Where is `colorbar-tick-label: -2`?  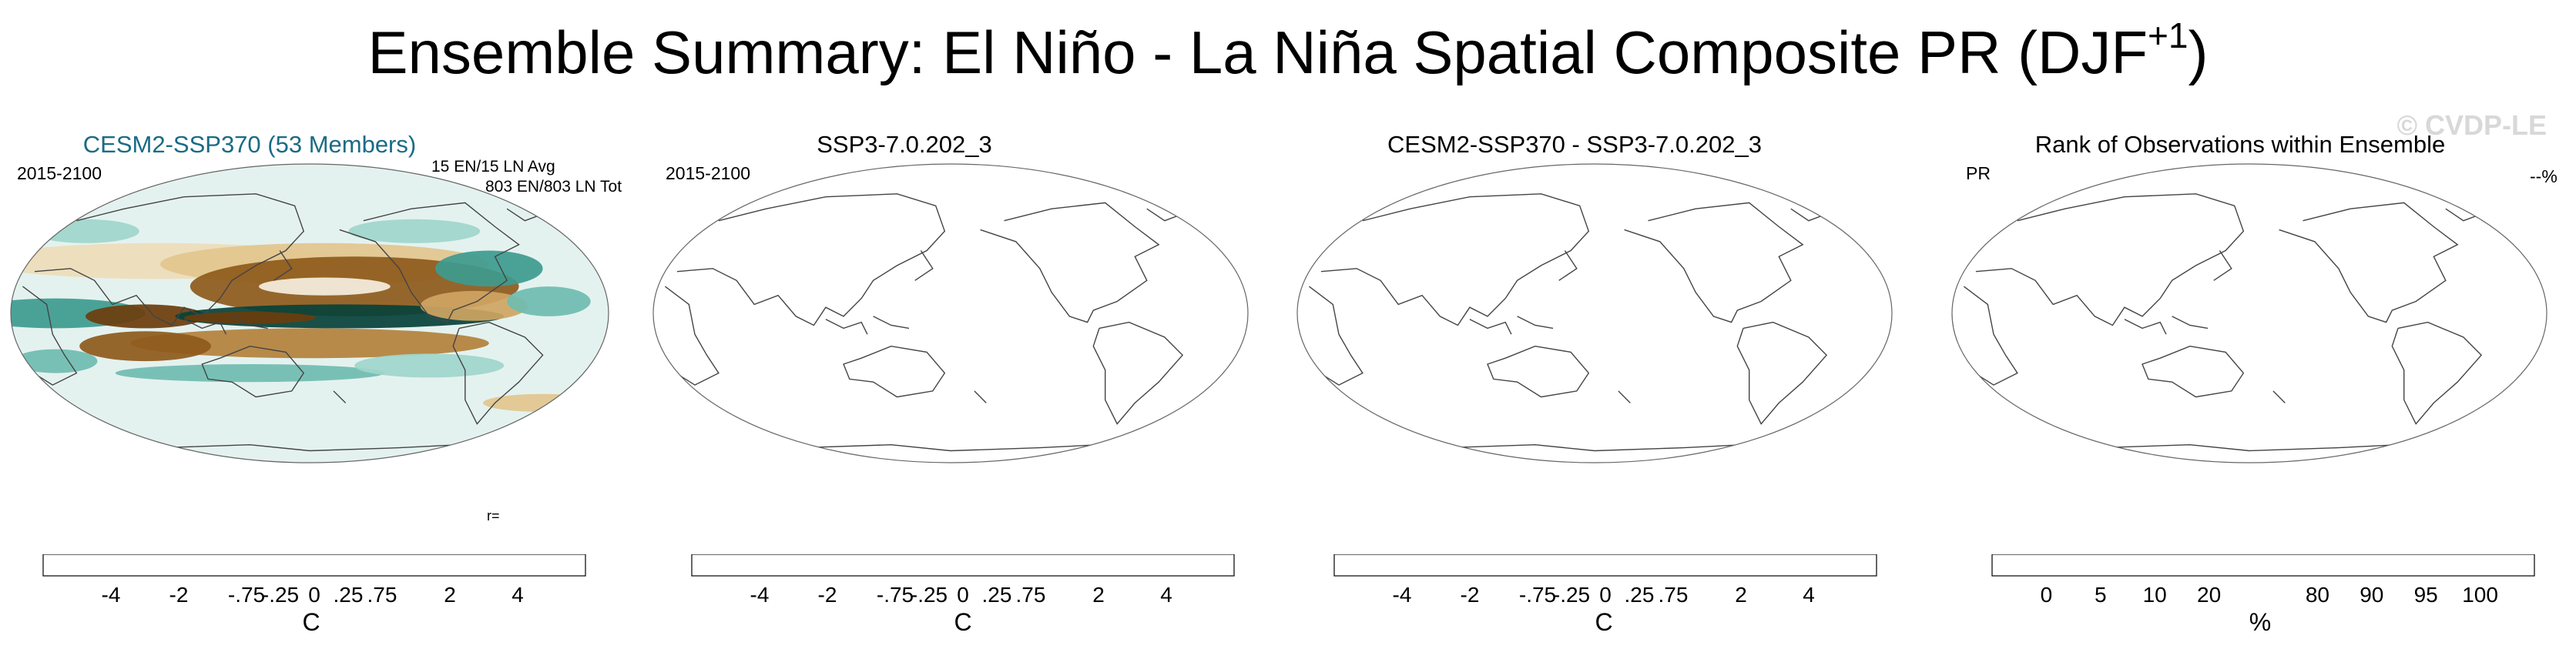 colorbar-tick-label: -2 is located at coordinates (1470, 595).